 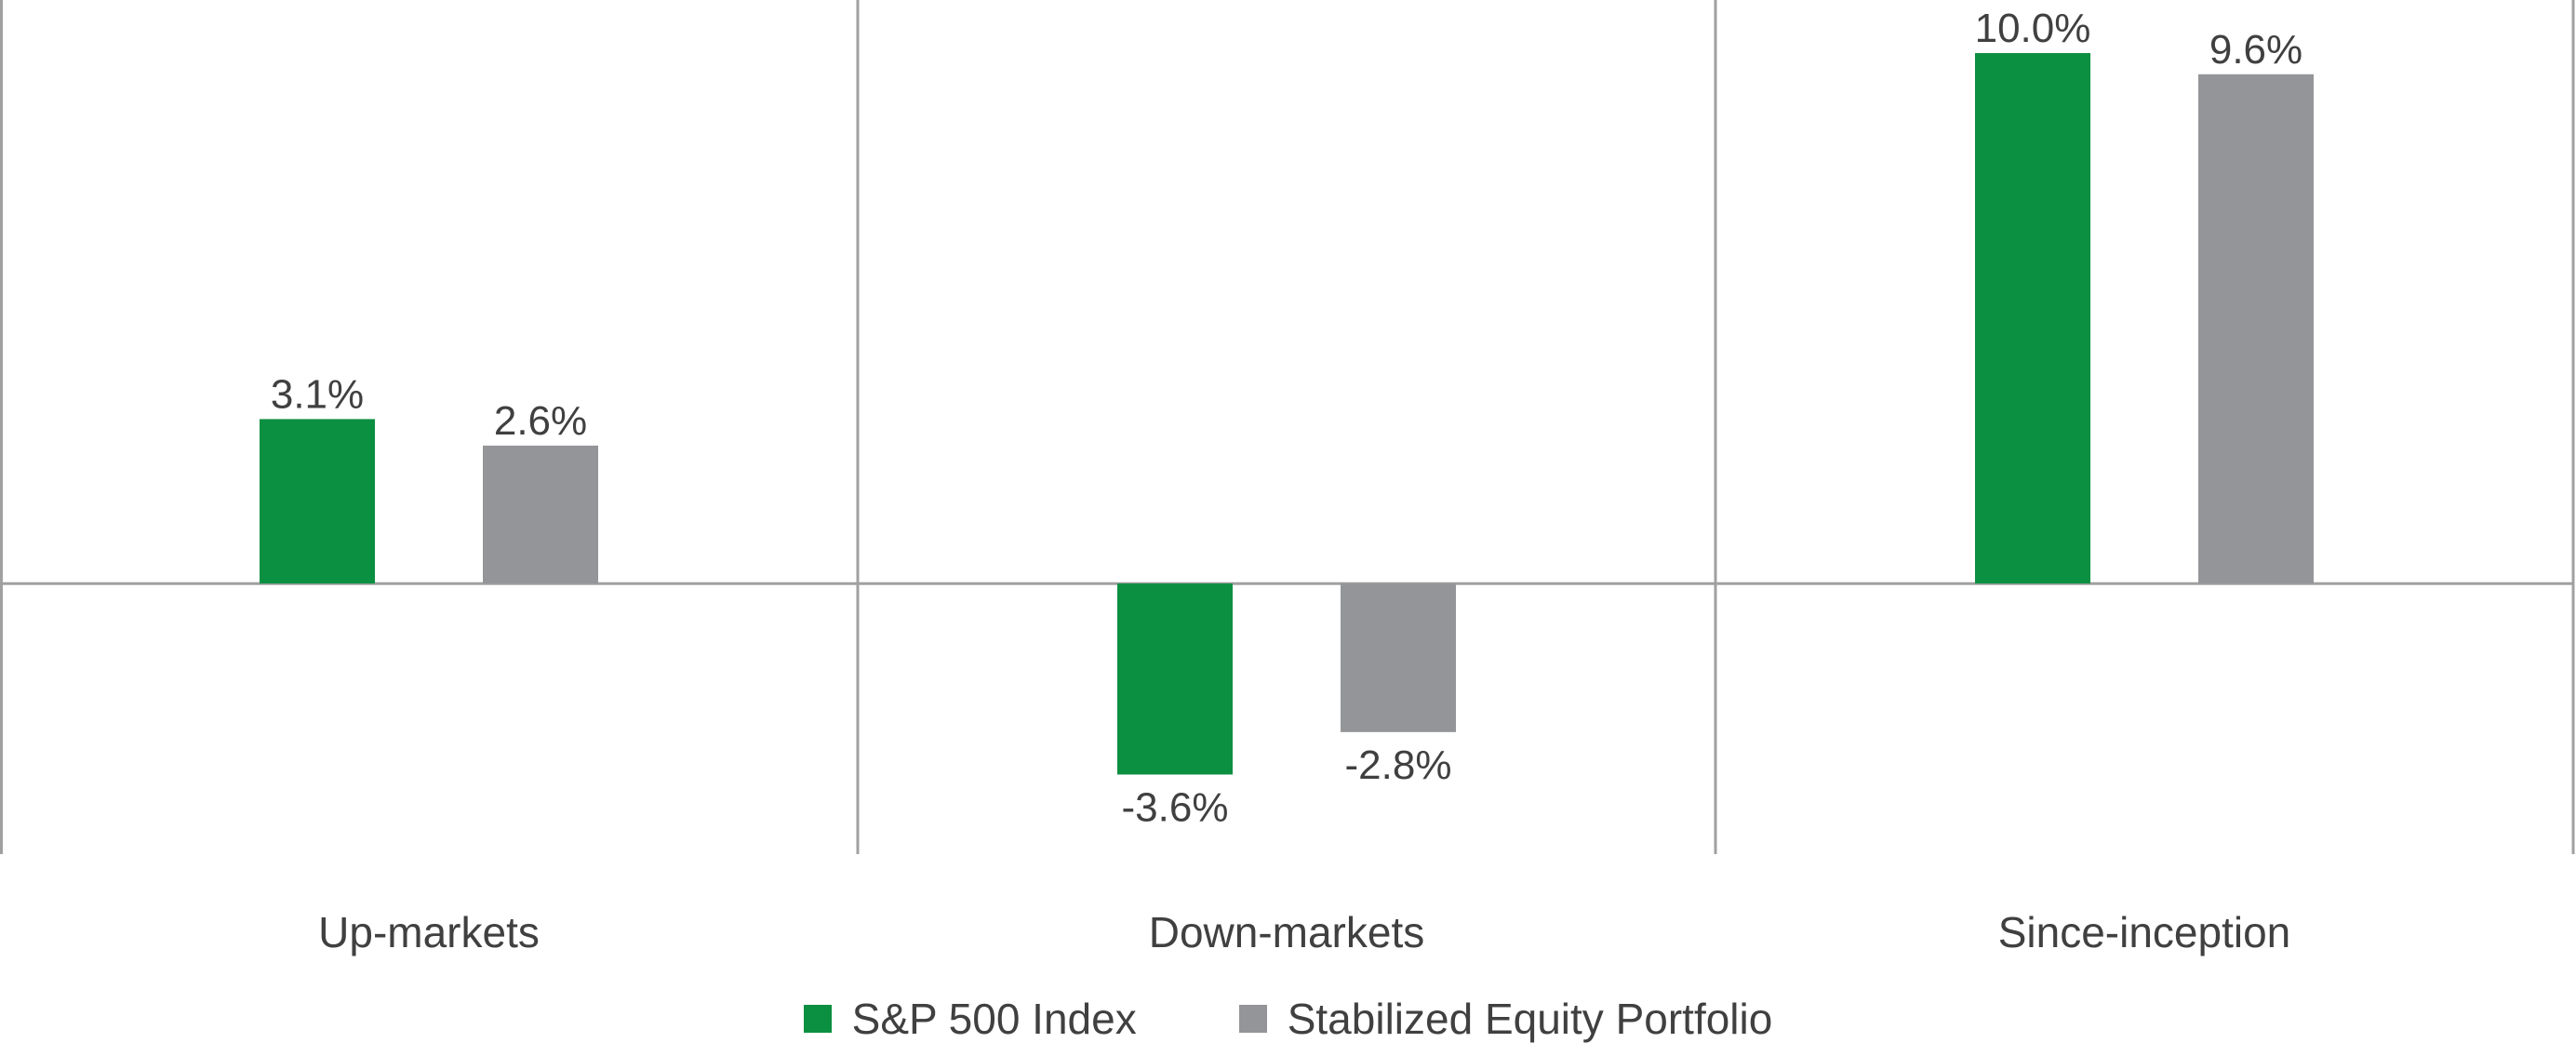 What do you see at coordinates (2255, 50) in the screenshot?
I see `data-label-stabilized-equity: 9.6%` at bounding box center [2255, 50].